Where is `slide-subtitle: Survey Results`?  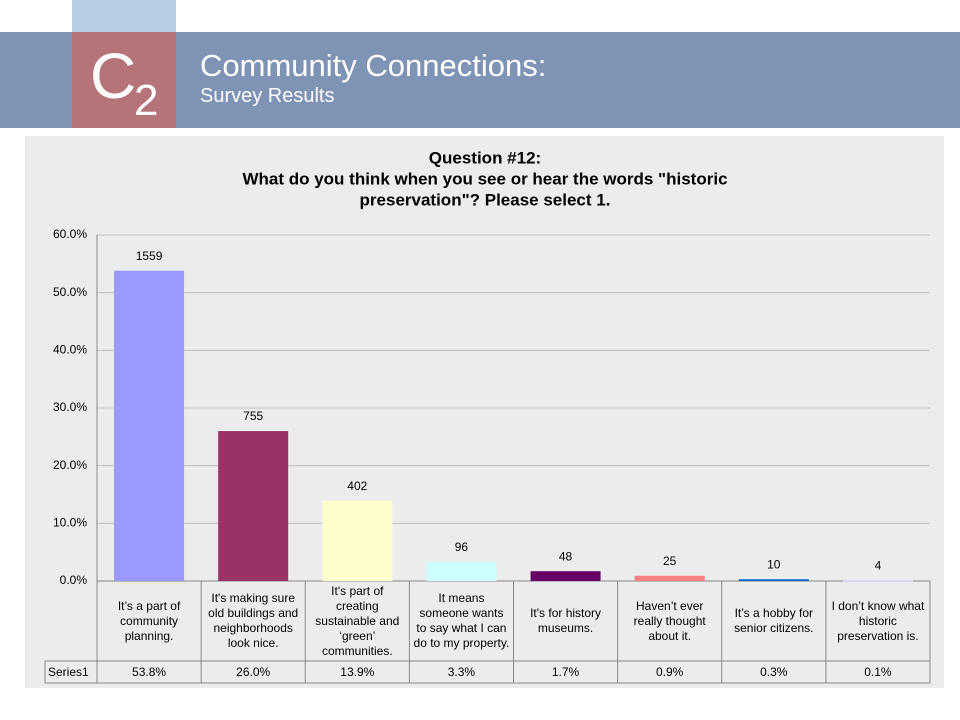
slide-subtitle: Survey Results is located at coordinates (267, 96).